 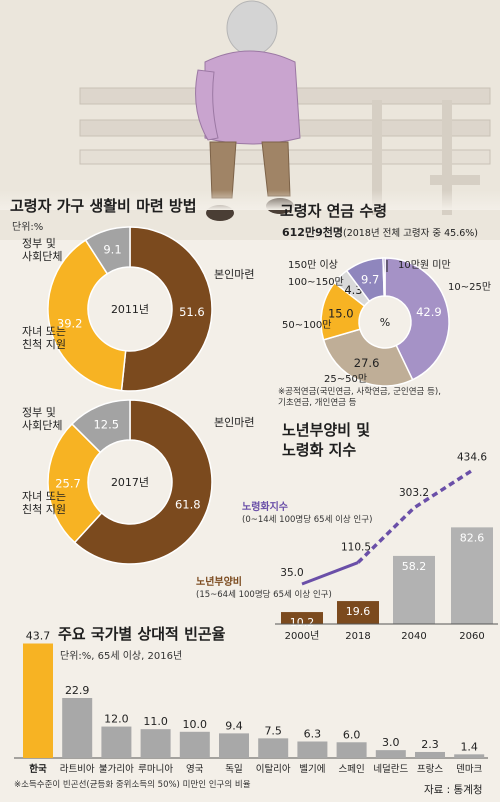 I want to click on pension-total-count: 612만9천명, so click(x=312, y=232).